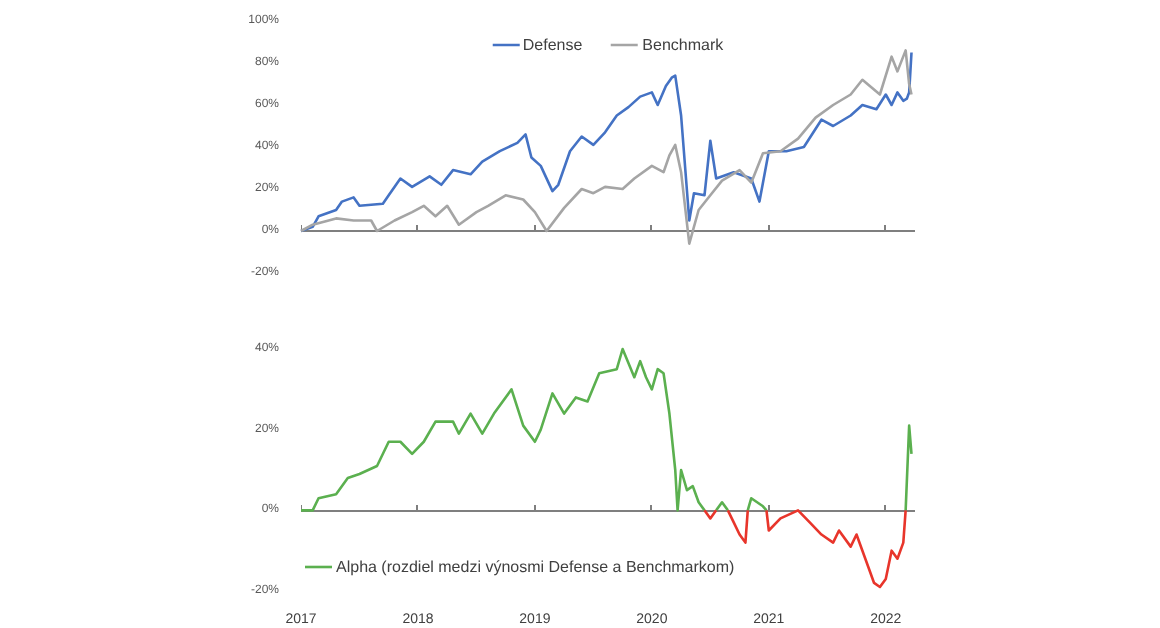 This screenshot has width=1160, height=628. I want to click on legend-label: Alpha (rozdiel medzi výnosmi Defense a Benchmarkom), so click(535, 566).